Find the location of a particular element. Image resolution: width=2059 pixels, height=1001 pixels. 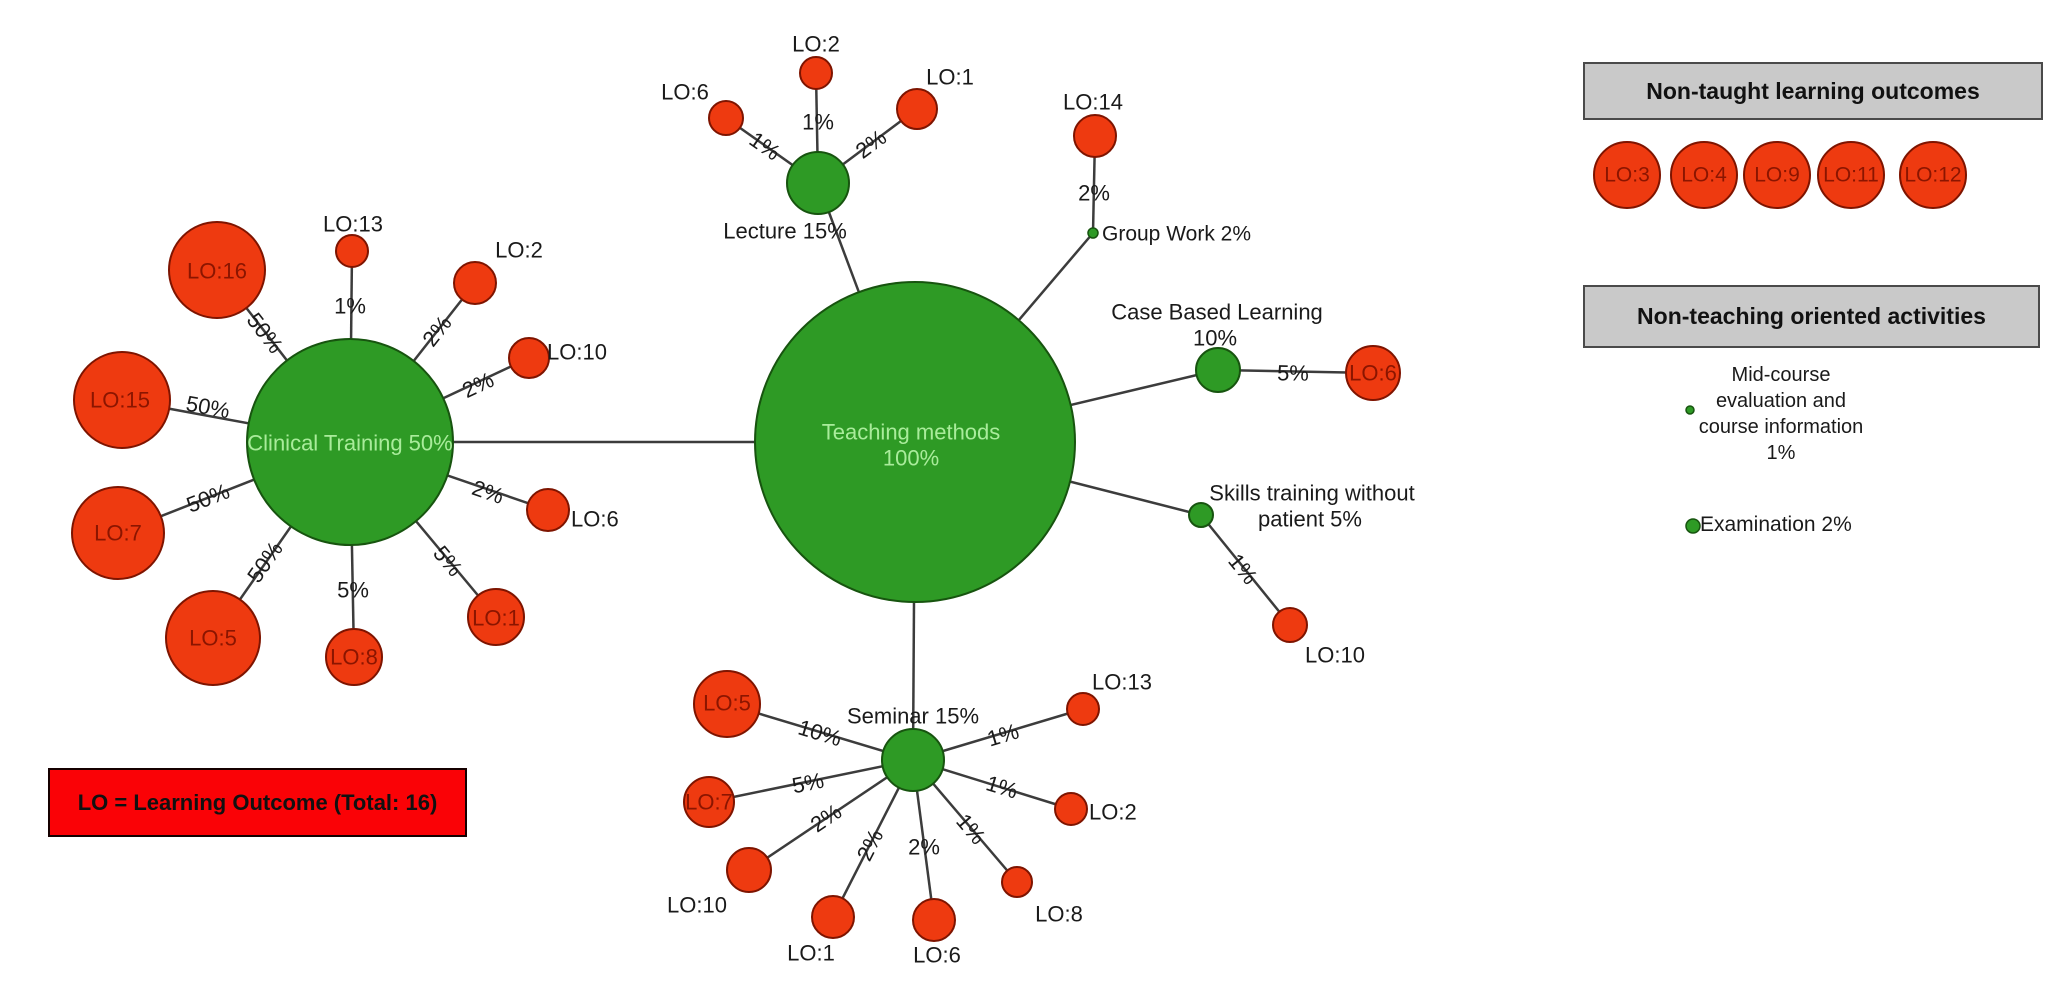

label-llo2-0: LO:2 is located at coordinates (816, 44).